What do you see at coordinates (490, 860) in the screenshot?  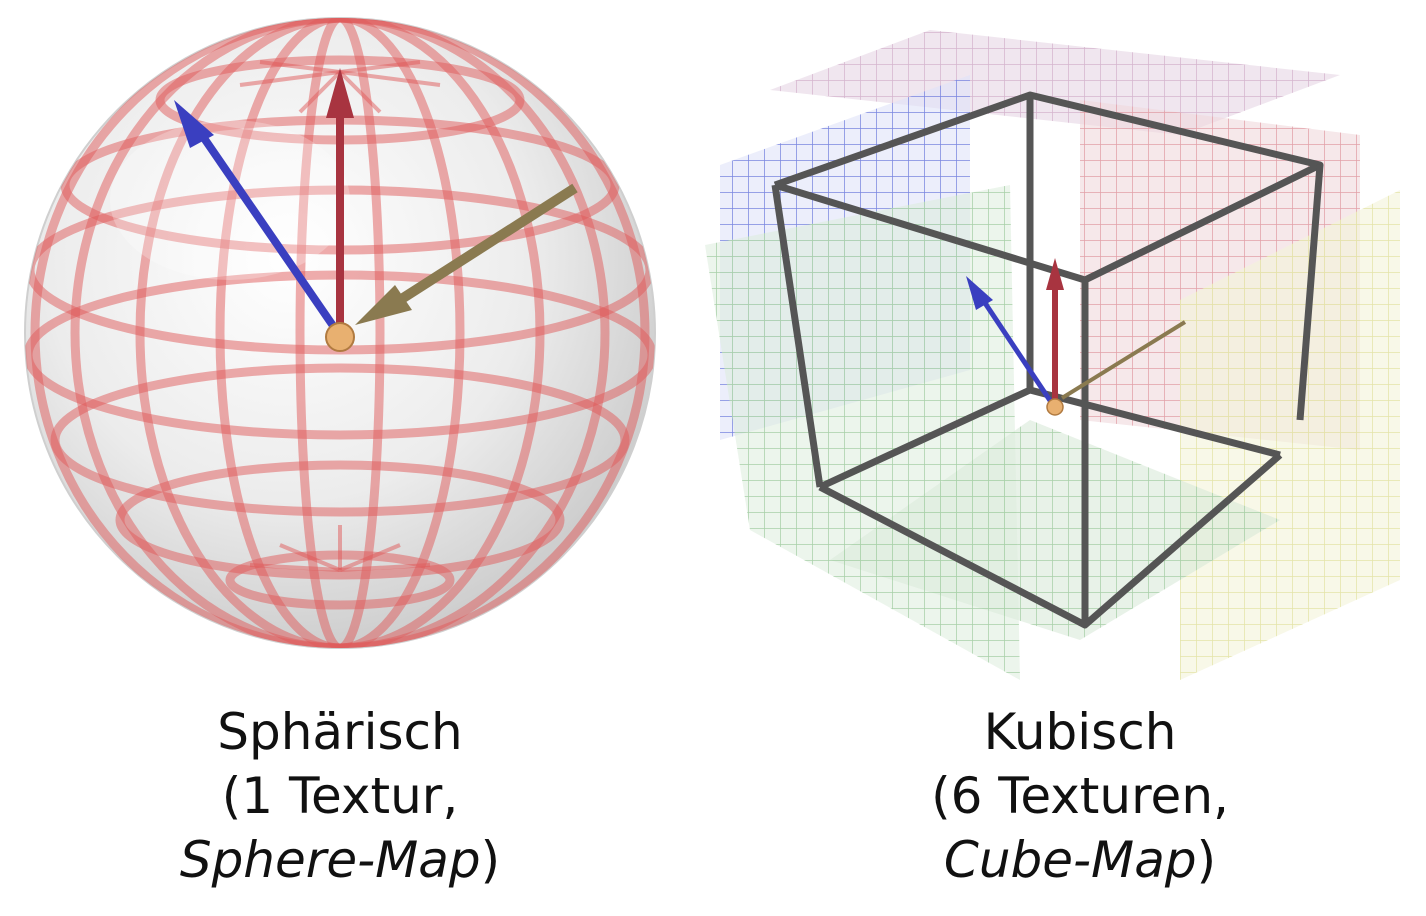 I see `caption-sphere-line3-close: )` at bounding box center [490, 860].